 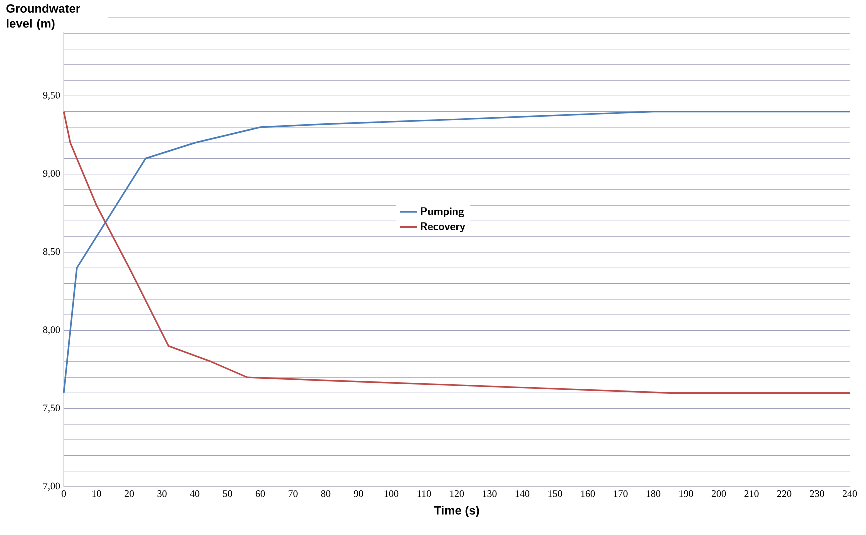 What do you see at coordinates (443, 227) in the screenshot?
I see `legend-label: Recovery` at bounding box center [443, 227].